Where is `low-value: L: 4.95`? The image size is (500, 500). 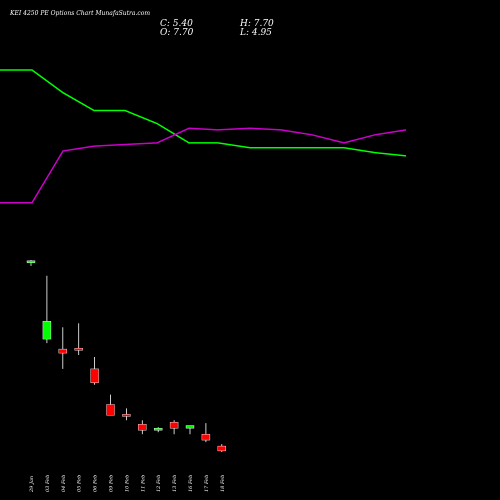
low-value: L: 4.95 is located at coordinates (256, 33).